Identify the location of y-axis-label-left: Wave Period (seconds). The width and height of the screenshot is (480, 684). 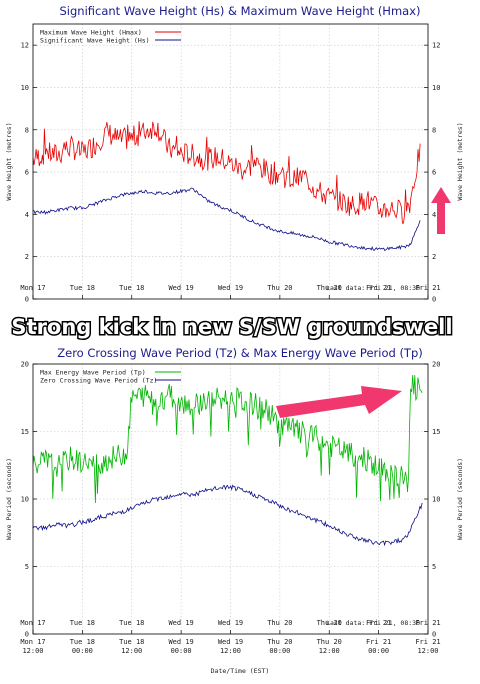
(9, 499).